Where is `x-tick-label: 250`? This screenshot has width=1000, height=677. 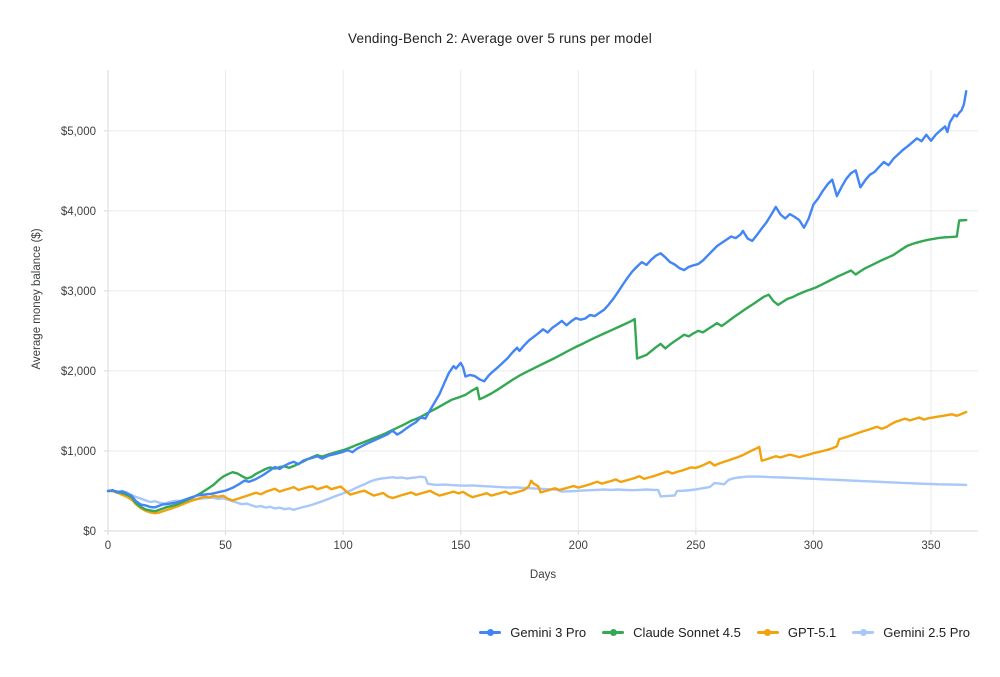 x-tick-label: 250 is located at coordinates (695, 546).